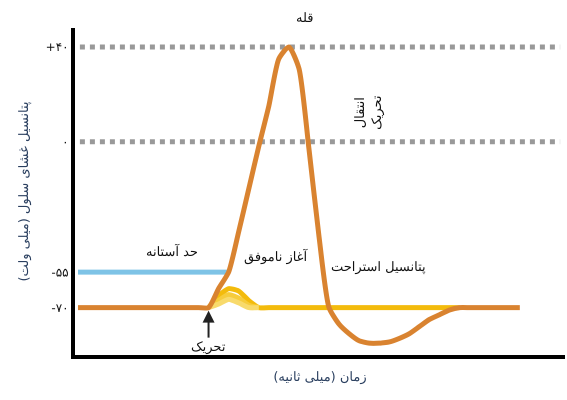 The height and width of the screenshot is (400, 567). I want to click on y-tick-label: -۷۰, so click(60, 307).